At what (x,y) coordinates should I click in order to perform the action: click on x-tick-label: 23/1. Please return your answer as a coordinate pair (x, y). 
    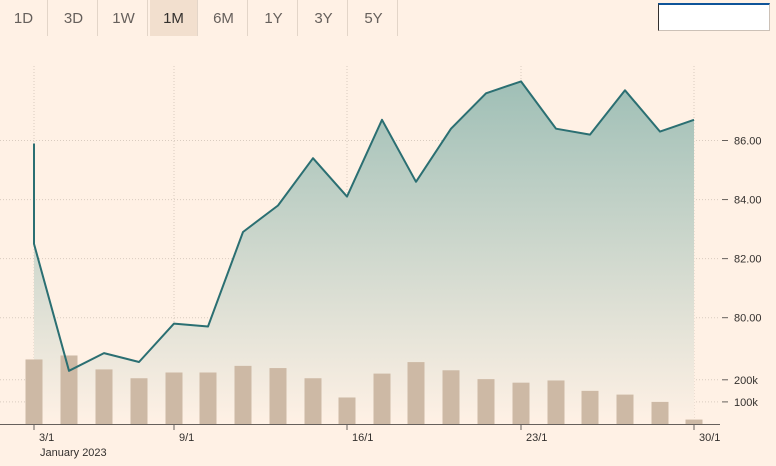
    Looking at the image, I should click on (536, 438).